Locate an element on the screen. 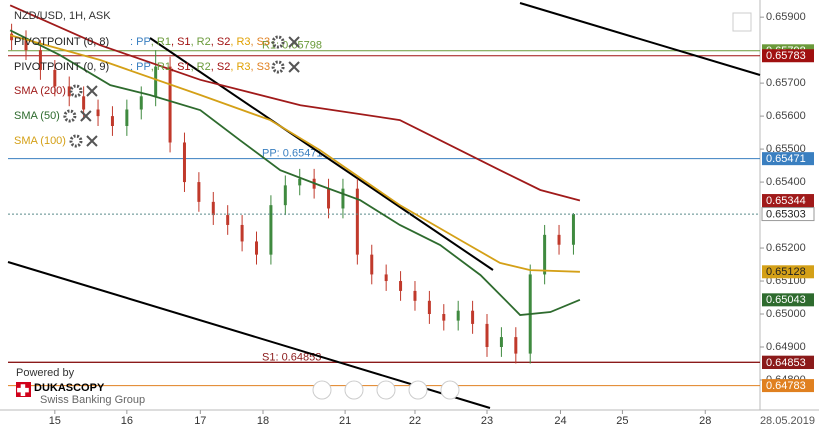 Image resolution: width=819 pixels, height=431 pixels. y-tick-label: 0.65200 is located at coordinates (786, 248).